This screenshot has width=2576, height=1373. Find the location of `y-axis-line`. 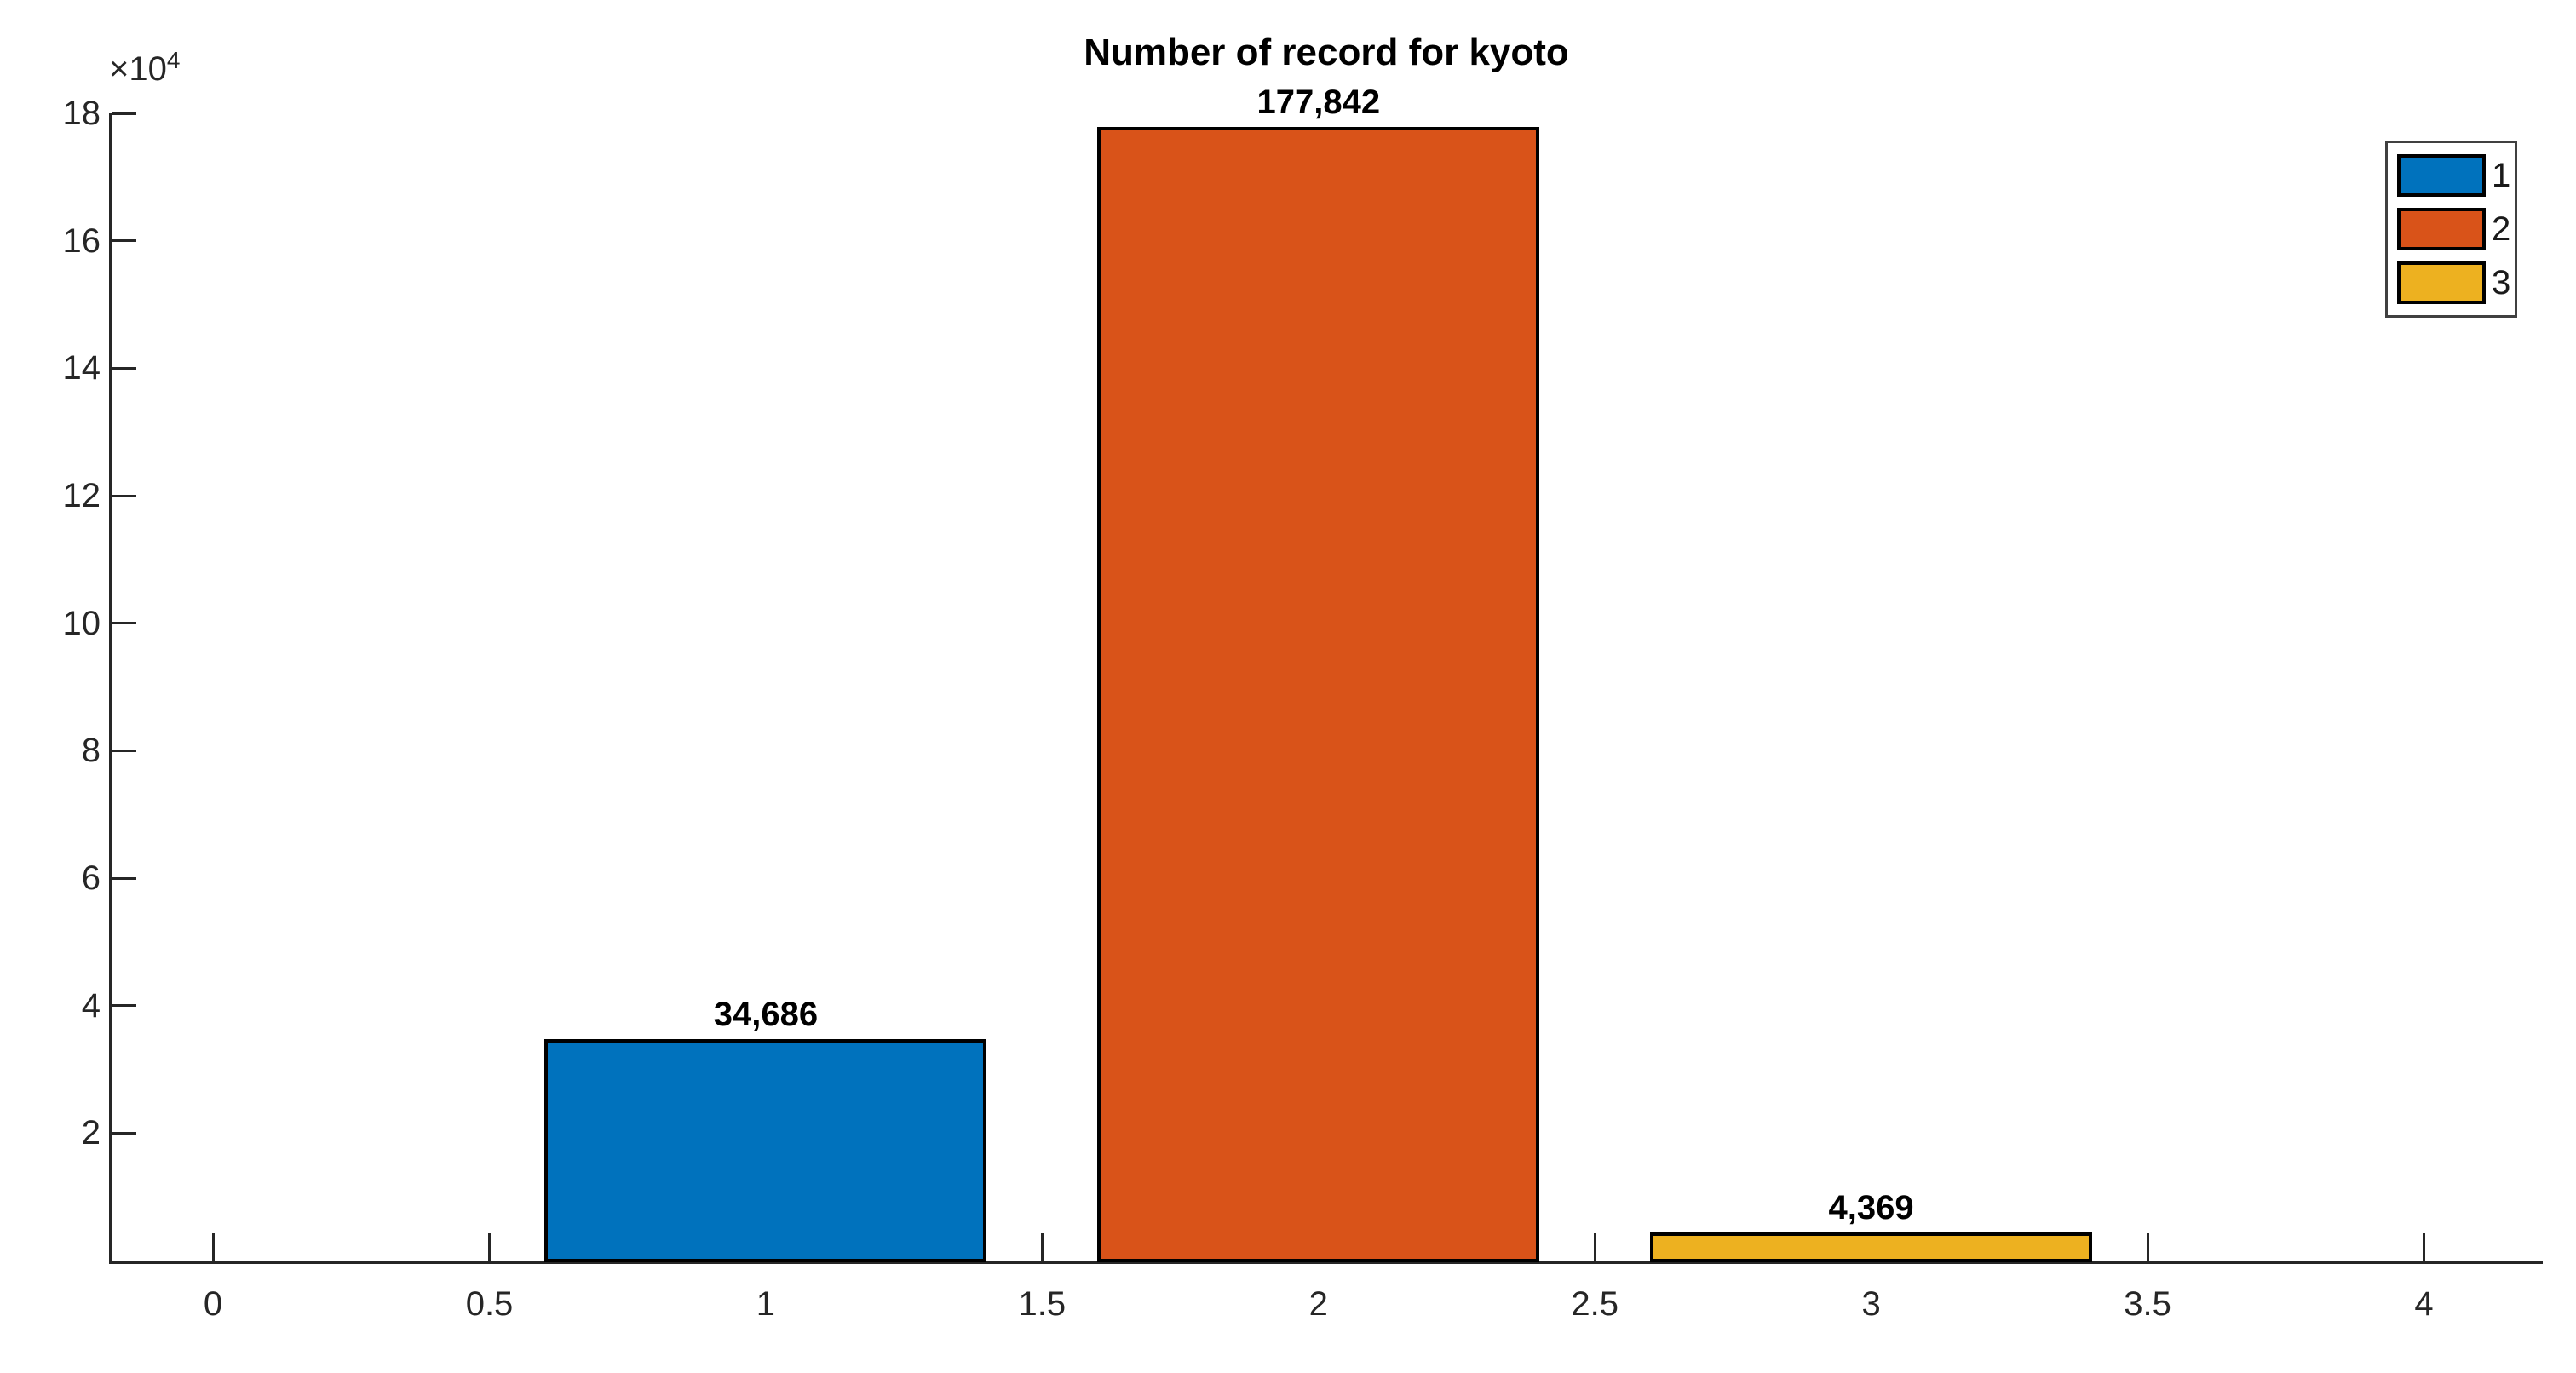

y-axis-line is located at coordinates (111, 688).